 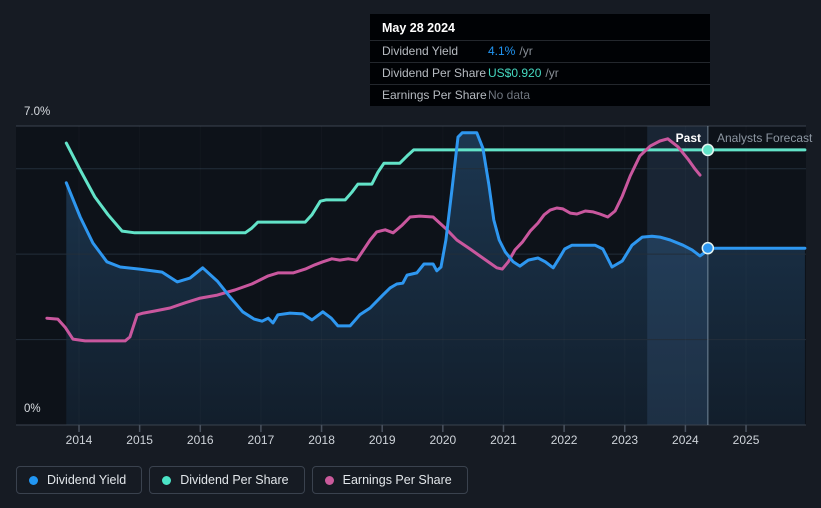 What do you see at coordinates (564, 440) in the screenshot?
I see `x-axis-tick-label: 2022` at bounding box center [564, 440].